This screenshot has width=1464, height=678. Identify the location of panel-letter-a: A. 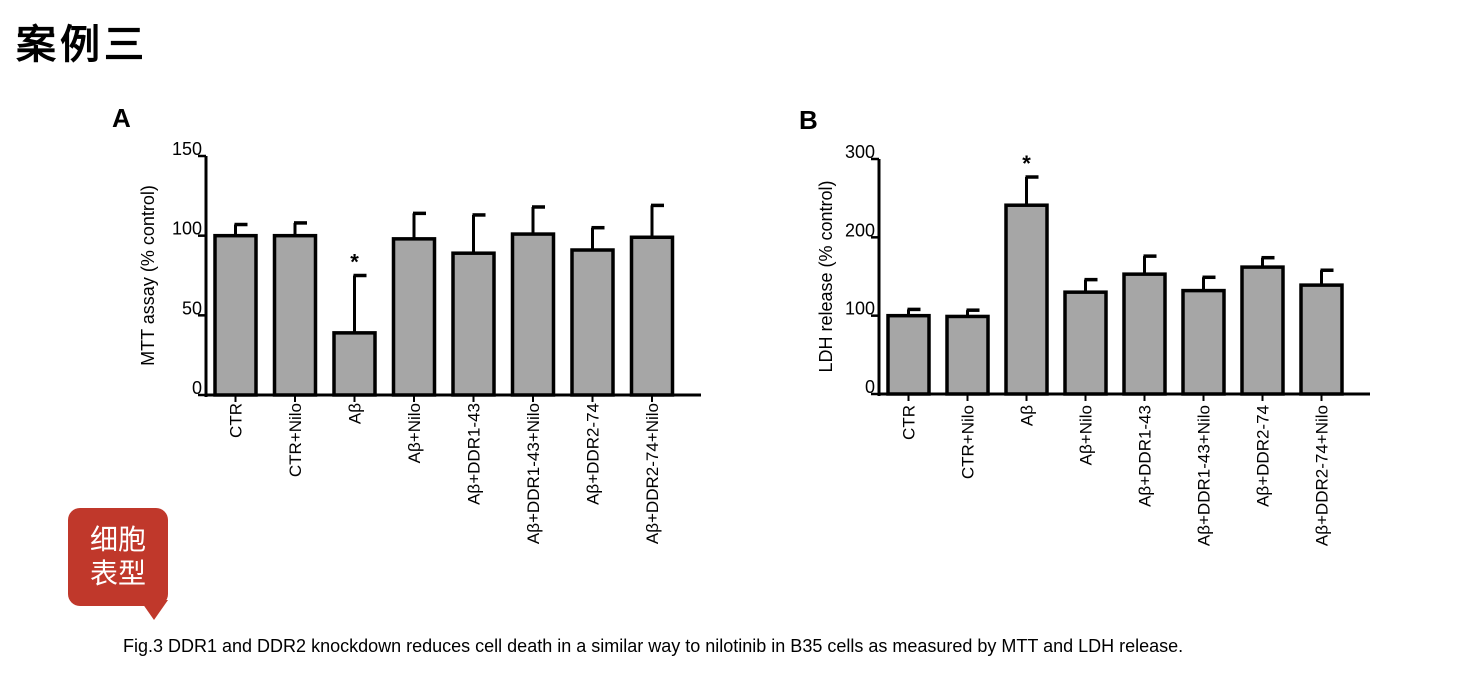
(121, 118).